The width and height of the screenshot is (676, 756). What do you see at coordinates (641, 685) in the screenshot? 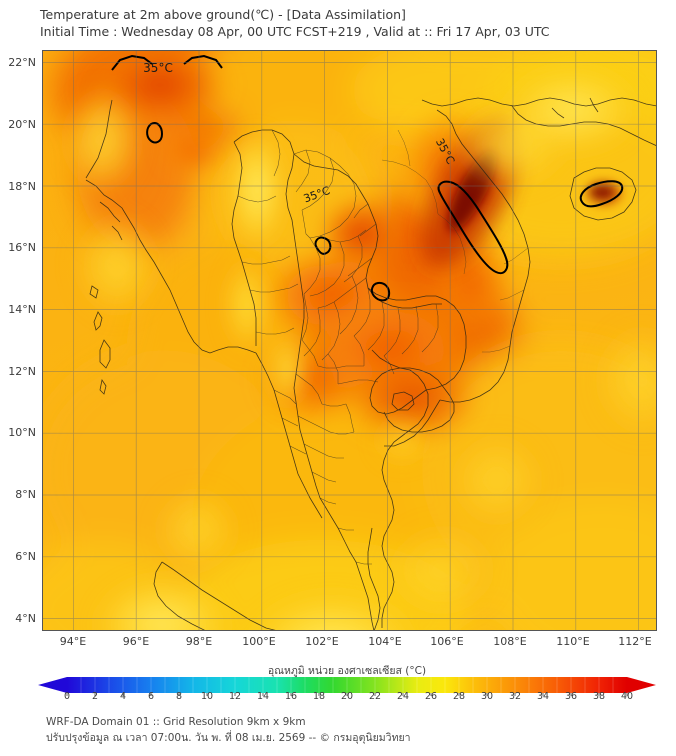
I see `colorbar-extend-high` at bounding box center [641, 685].